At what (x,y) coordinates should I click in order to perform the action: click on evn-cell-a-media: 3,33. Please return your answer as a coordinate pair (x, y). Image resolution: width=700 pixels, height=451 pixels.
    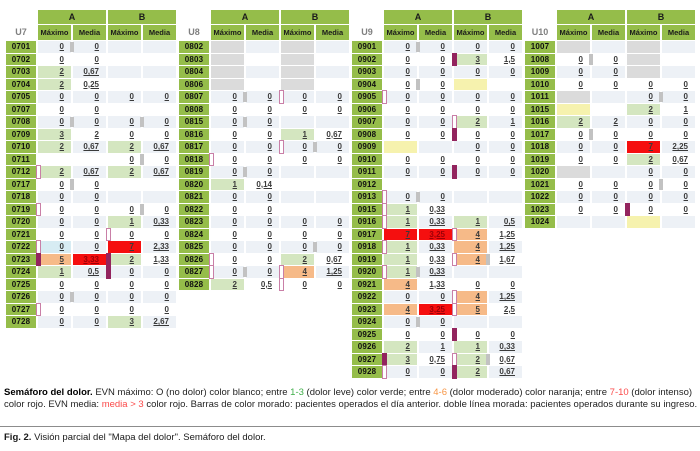
    Looking at the image, I should click on (89, 259).